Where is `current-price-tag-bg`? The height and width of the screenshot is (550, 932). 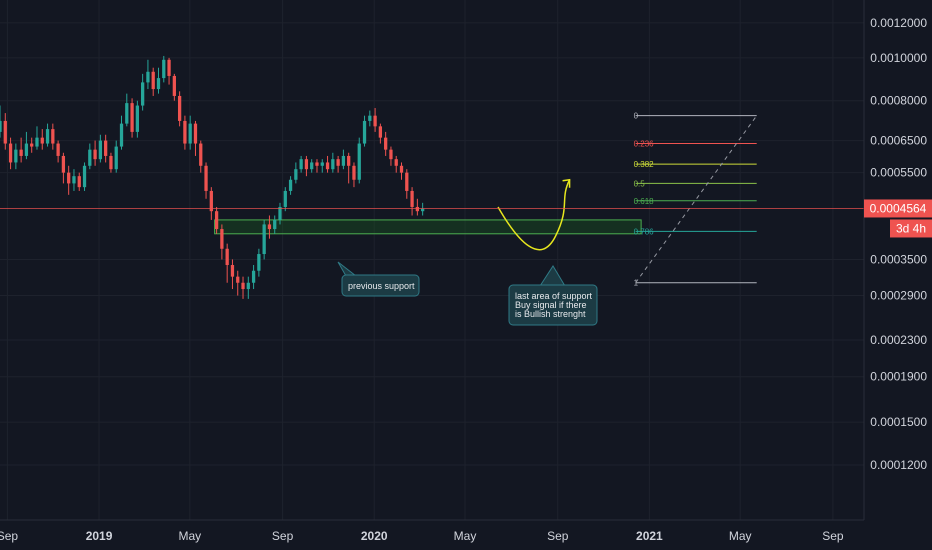
current-price-tag-bg is located at coordinates (898, 208).